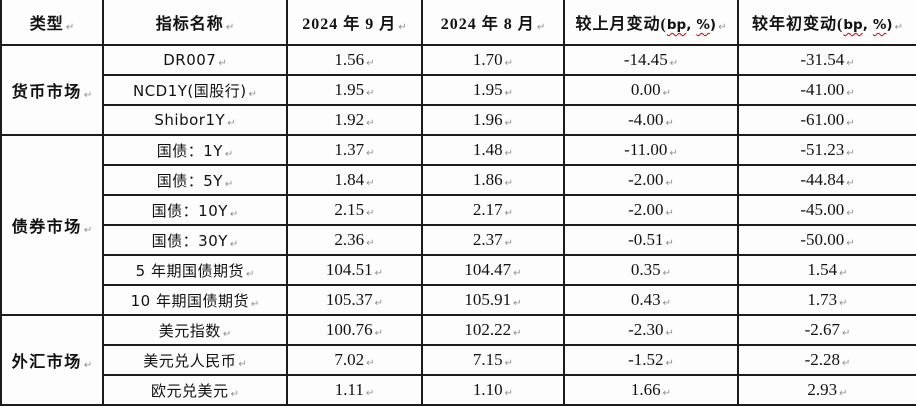  I want to click on value-ytd: -50.00, so click(822, 239).